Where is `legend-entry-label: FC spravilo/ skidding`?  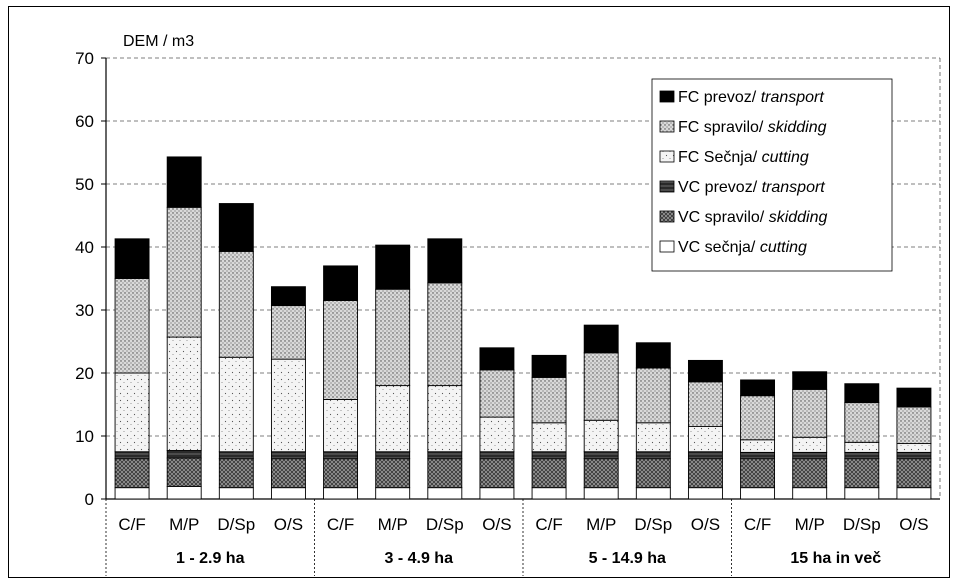 legend-entry-label: FC spravilo/ skidding is located at coordinates (752, 127).